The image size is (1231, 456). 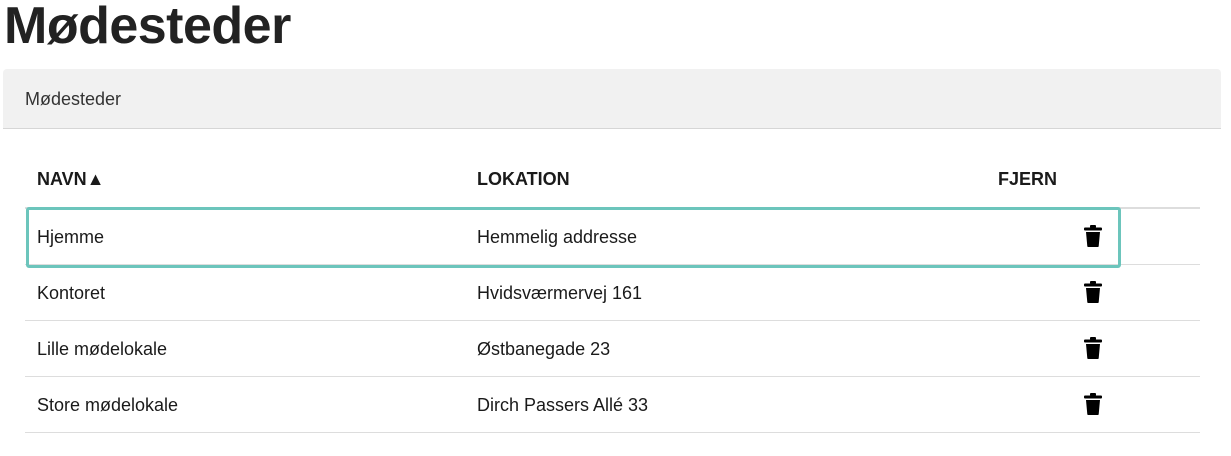 I want to click on table-row: Hjemme Hemmelig addresse, so click(x=612, y=237).